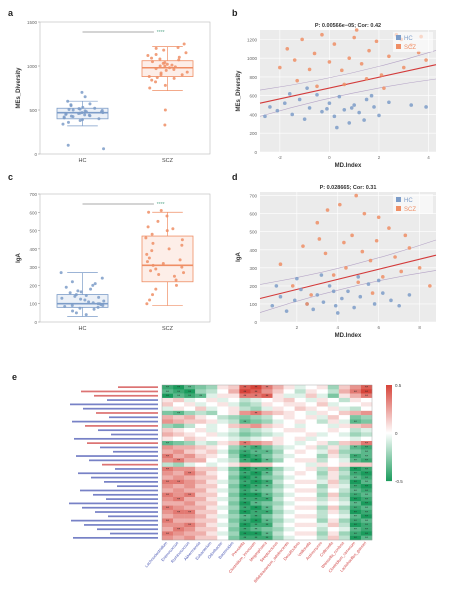 This screenshot has height=600, width=460. I want to click on row-label, so click(129, 447).